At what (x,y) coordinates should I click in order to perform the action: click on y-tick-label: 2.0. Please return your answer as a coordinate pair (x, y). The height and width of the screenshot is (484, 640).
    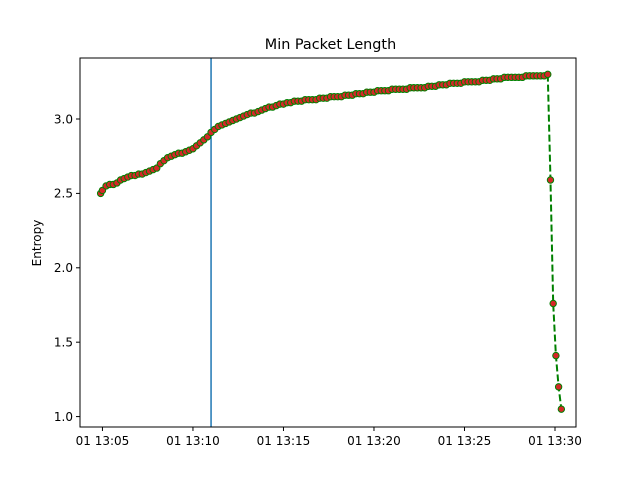
    Looking at the image, I should click on (63, 268).